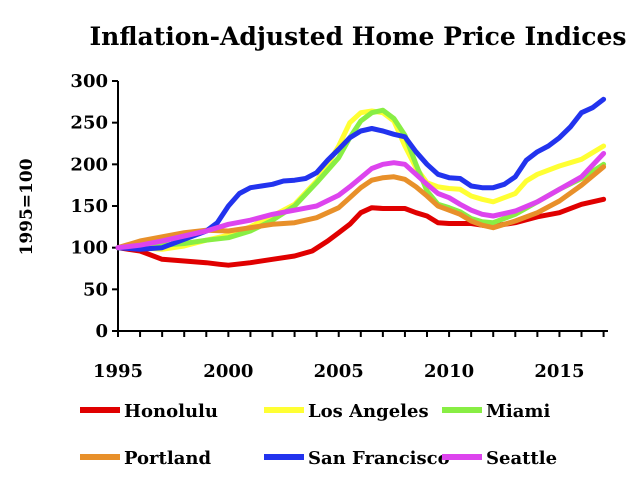 This screenshot has height=489, width=640. I want to click on y-axis-label: 1995=100, so click(27, 206).